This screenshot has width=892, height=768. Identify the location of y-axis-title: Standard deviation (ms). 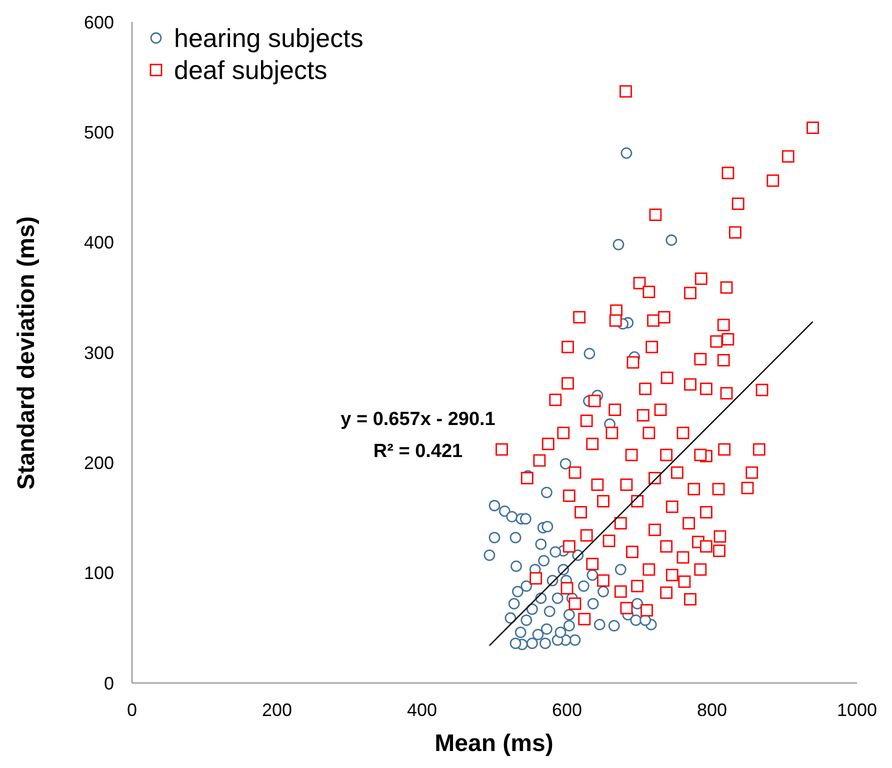
(27, 353).